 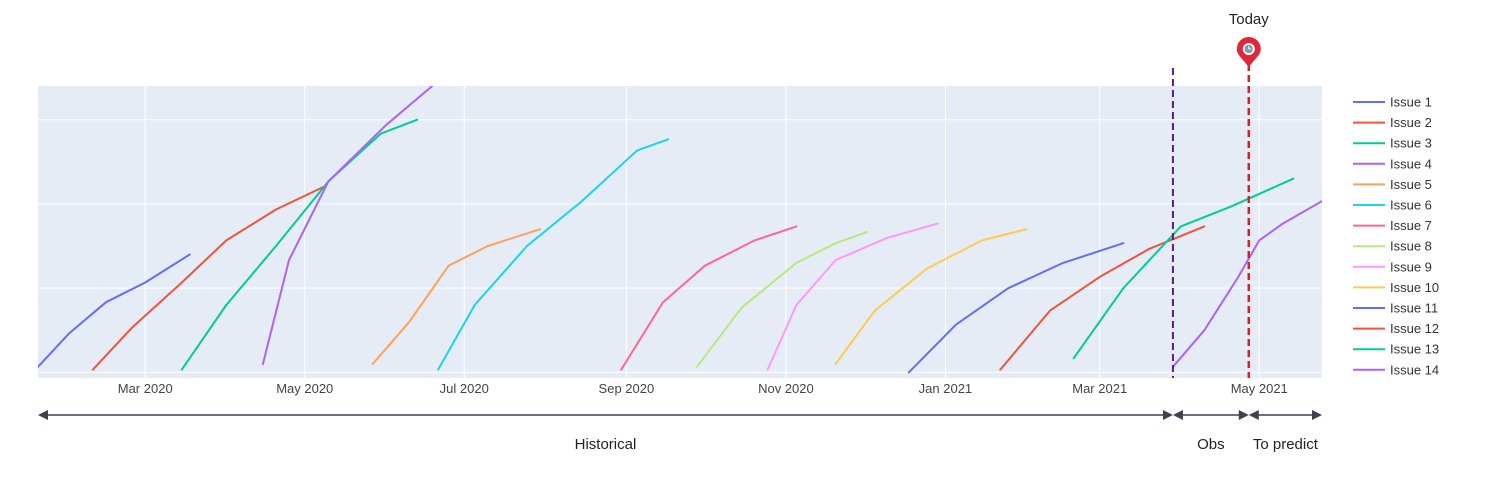 I want to click on legend-label: Issue 3, so click(x=1411, y=143).